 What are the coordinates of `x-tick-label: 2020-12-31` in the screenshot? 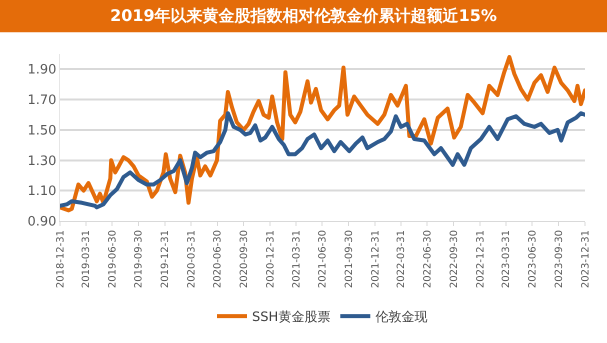 It's located at (270, 259).